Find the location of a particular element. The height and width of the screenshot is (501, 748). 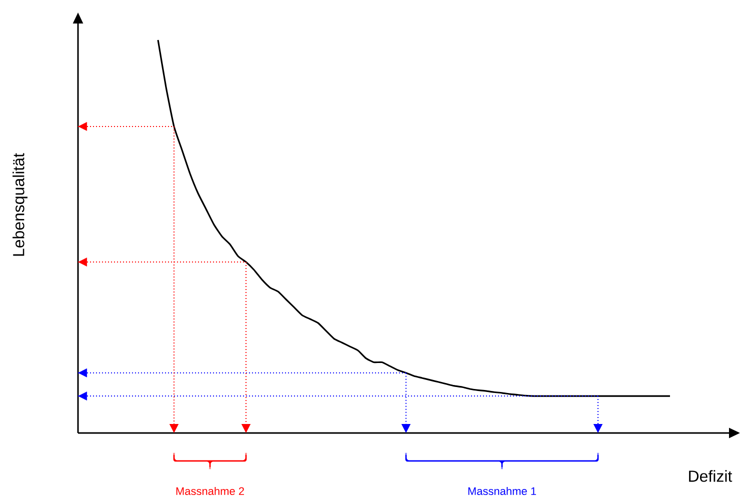

y-axis-title: Lebensqualität is located at coordinates (20, 204).